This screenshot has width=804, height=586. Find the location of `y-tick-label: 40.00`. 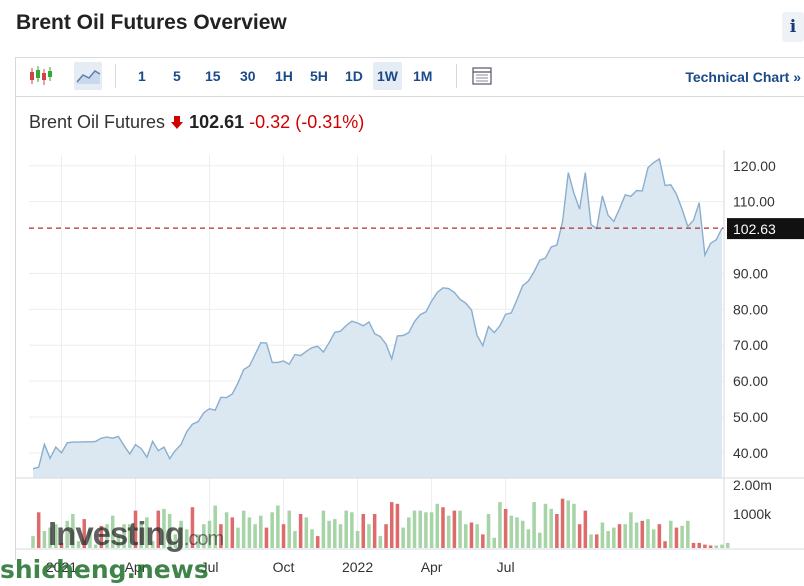

y-tick-label: 40.00 is located at coordinates (750, 453).